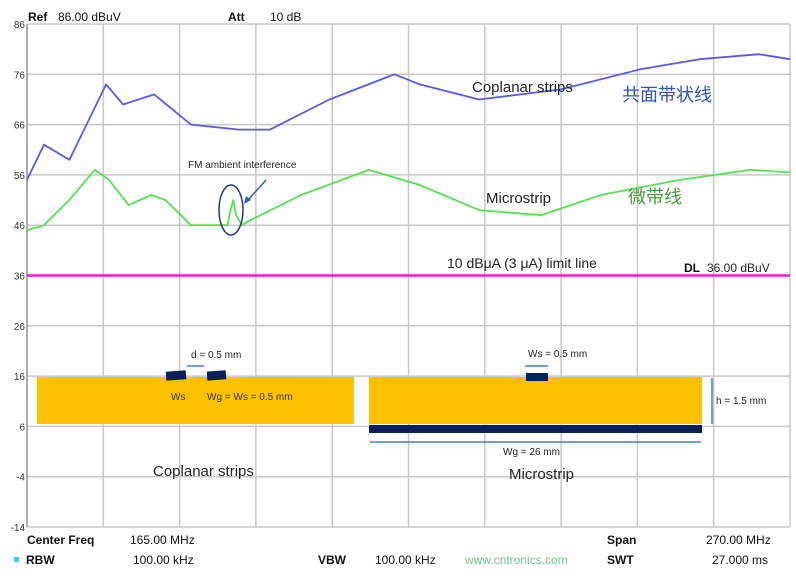 The width and height of the screenshot is (796, 578). Describe the element at coordinates (20, 126) in the screenshot. I see `y-tick-label: 66` at that location.